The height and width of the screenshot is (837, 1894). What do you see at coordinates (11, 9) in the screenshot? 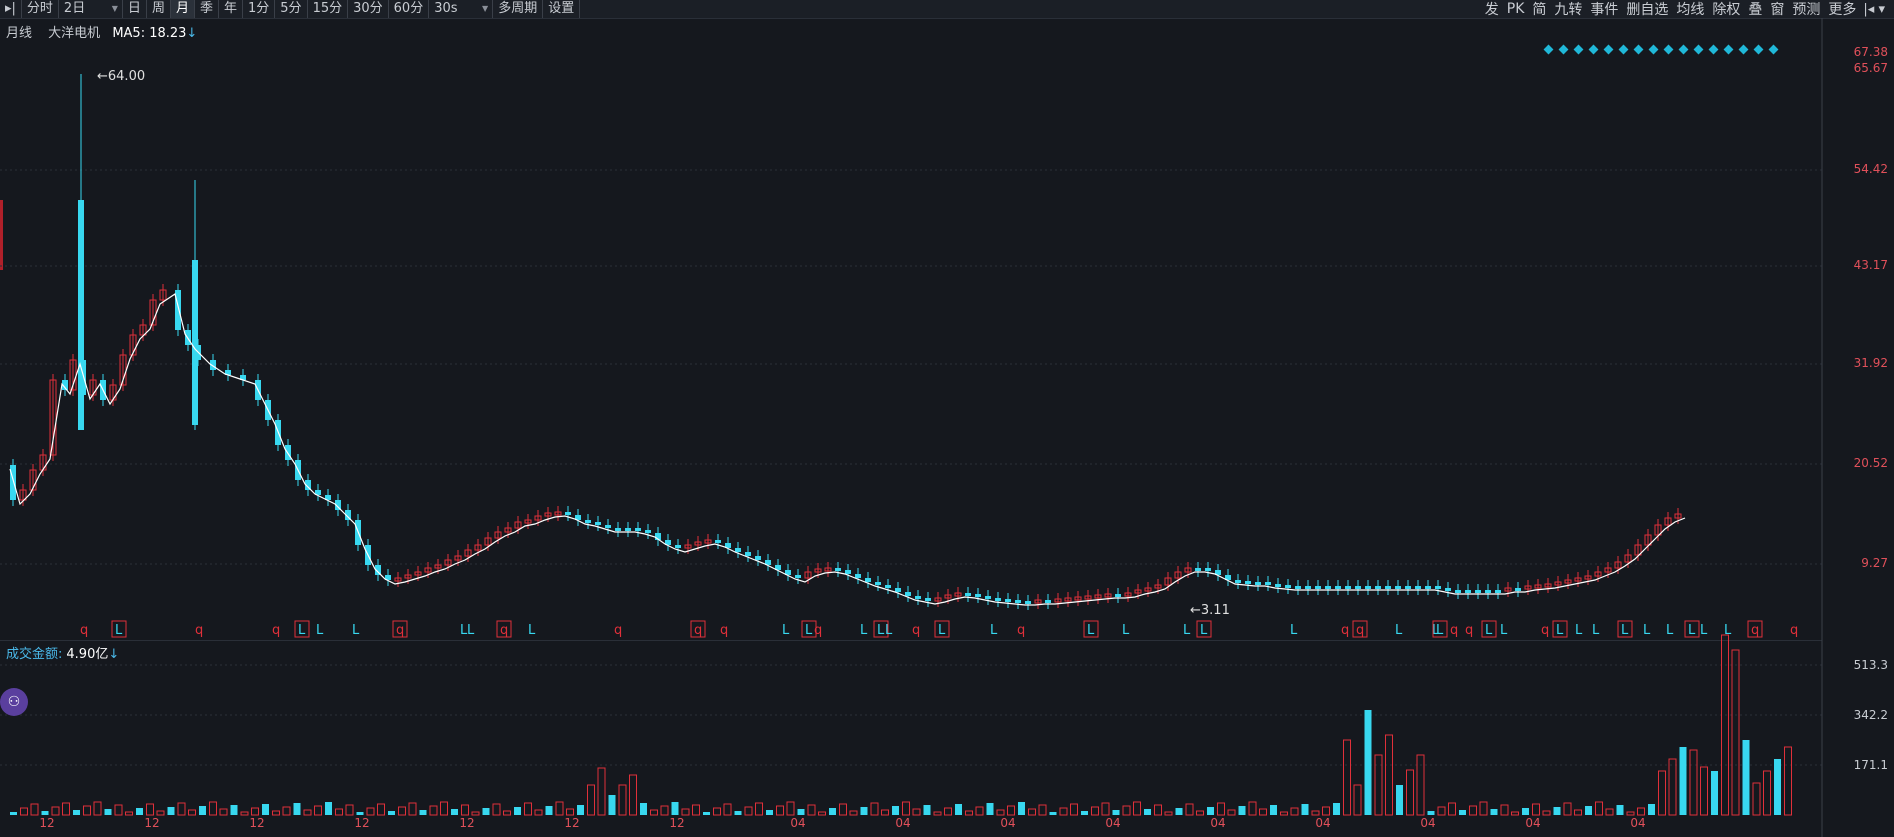
I see `panel-toggle-icon: ▸|` at bounding box center [11, 9].